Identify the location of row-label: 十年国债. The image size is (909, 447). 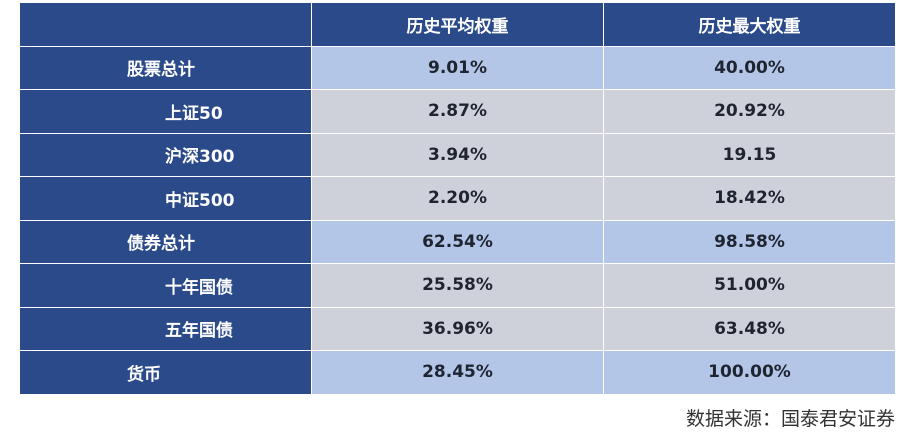
(165, 285).